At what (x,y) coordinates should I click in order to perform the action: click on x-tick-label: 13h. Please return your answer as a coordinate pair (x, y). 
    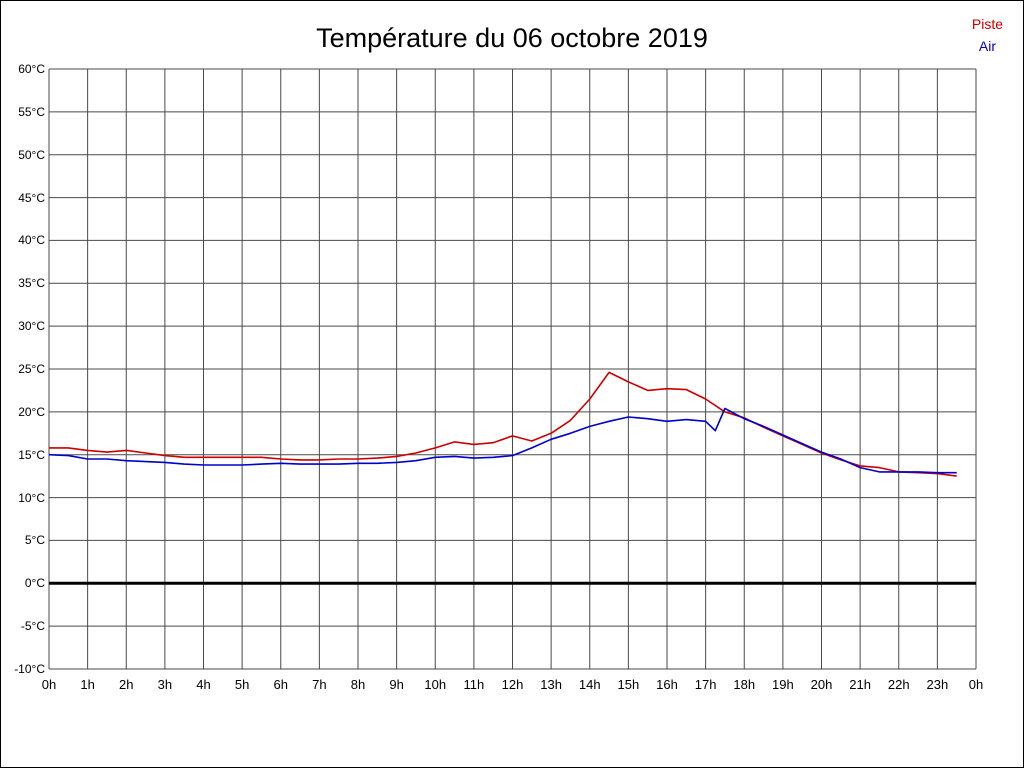
    Looking at the image, I should click on (551, 684).